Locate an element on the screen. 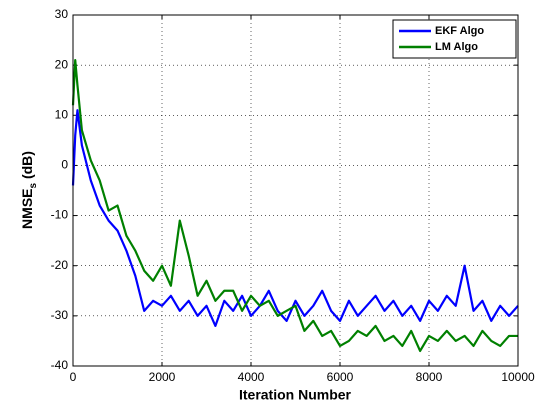 The height and width of the screenshot is (412, 544). x-tick-label: 2000 is located at coordinates (162, 377).